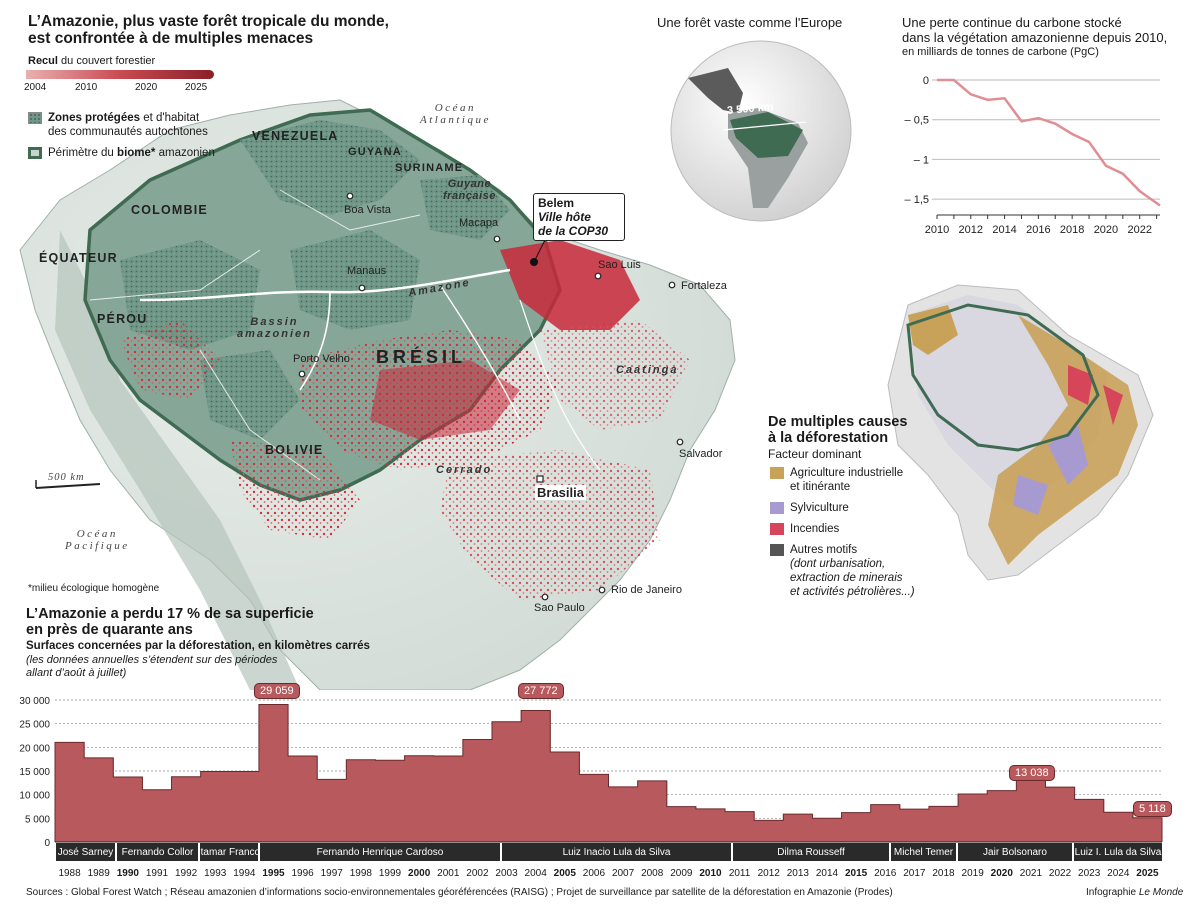 The height and width of the screenshot is (914, 1200). I want to click on bar-2002, so click(477, 790).